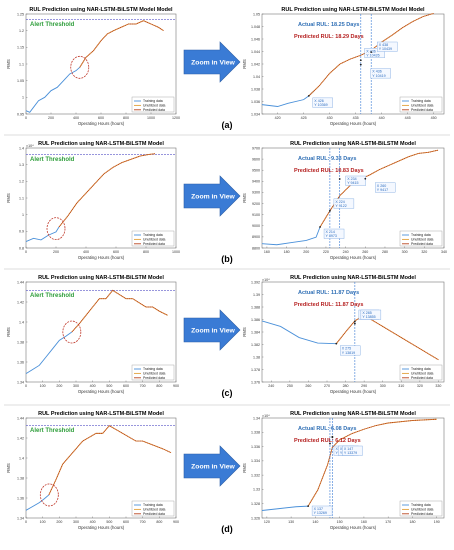 The image size is (454, 550). I want to click on x-tick-label: 500, so click(109, 522).